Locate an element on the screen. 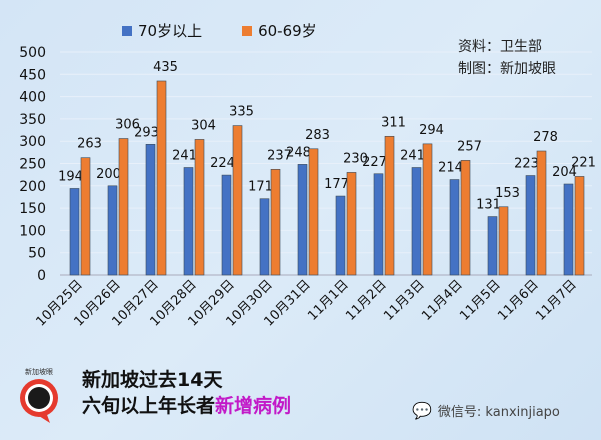 The width and height of the screenshot is (601, 440). legend-item-60-69: 60-69岁 is located at coordinates (279, 30).